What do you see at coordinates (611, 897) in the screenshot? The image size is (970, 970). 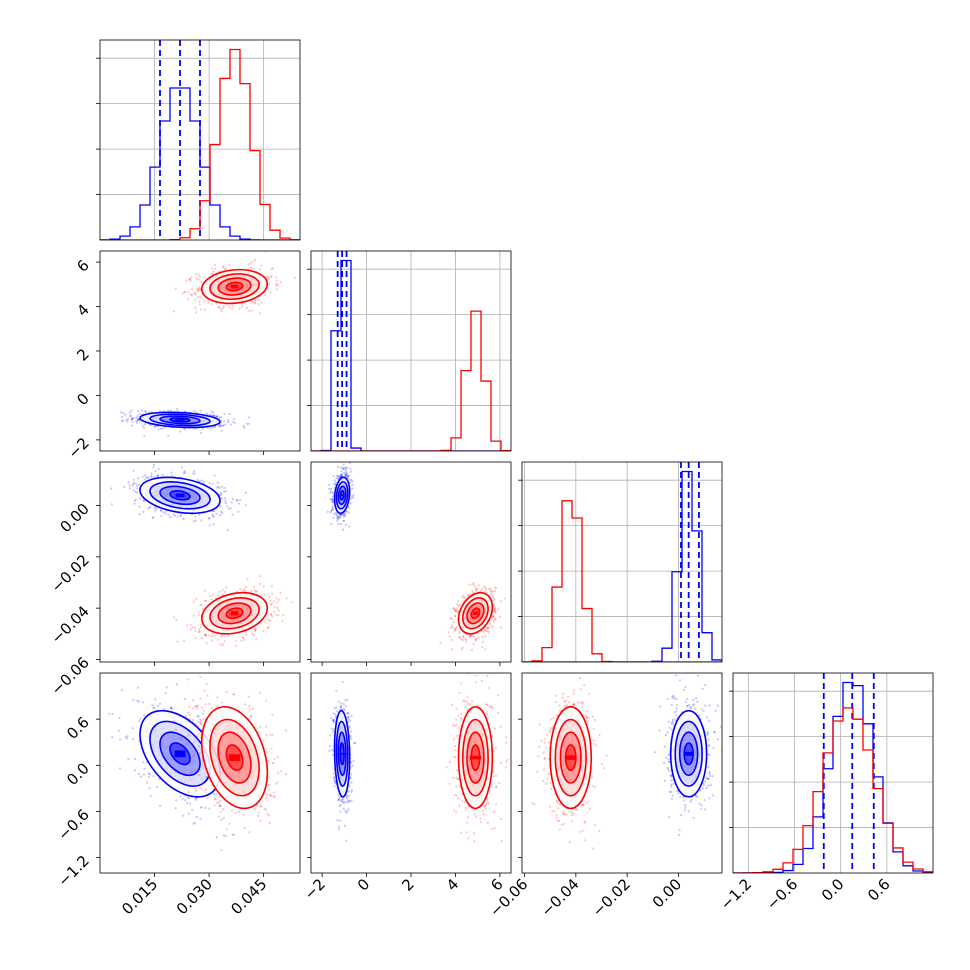 I see `xtick-label-2-2: −0.02` at bounding box center [611, 897].